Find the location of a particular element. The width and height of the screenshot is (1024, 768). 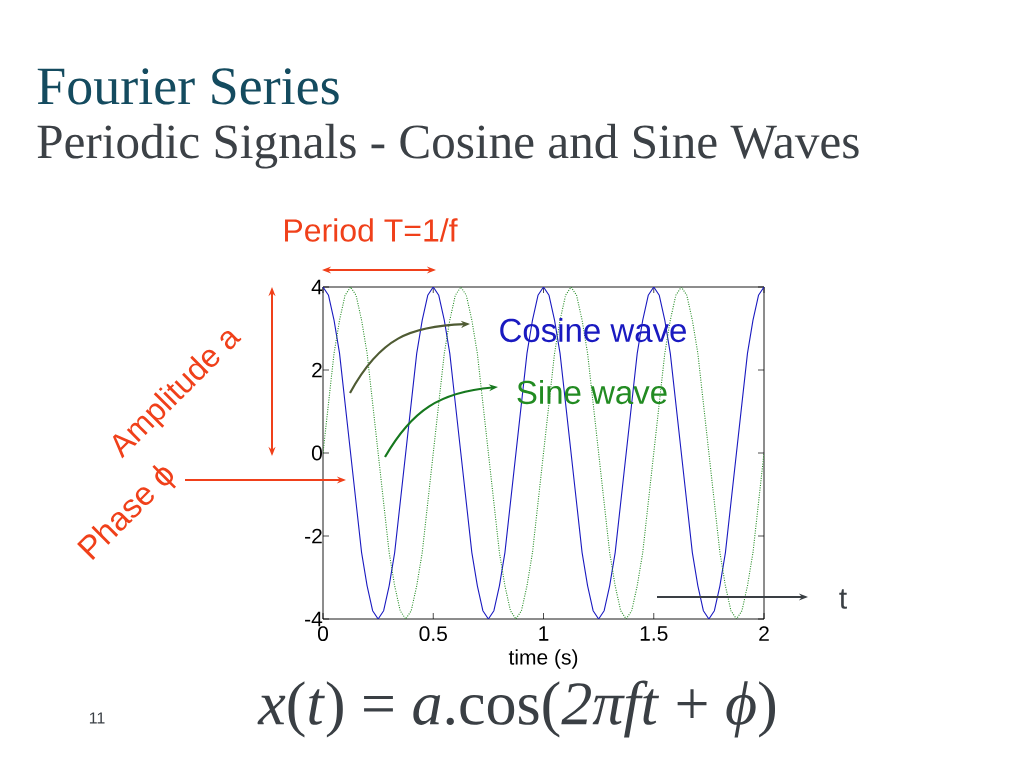

y-tick-label: 4 is located at coordinates (317, 287).